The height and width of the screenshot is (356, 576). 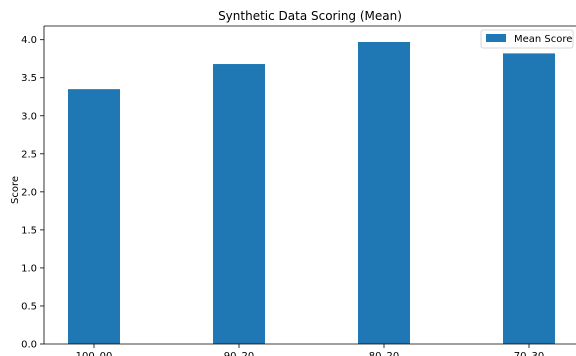 What do you see at coordinates (29, 345) in the screenshot?
I see `y-tick-label: 0.0` at bounding box center [29, 345].